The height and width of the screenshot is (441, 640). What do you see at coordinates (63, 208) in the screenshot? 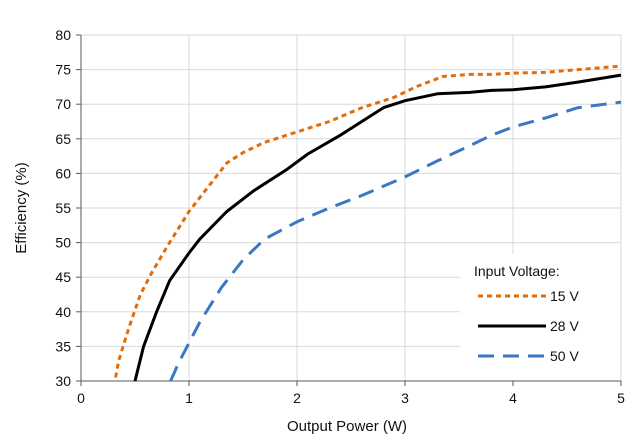
I see `y-tick-label: 55` at bounding box center [63, 208].